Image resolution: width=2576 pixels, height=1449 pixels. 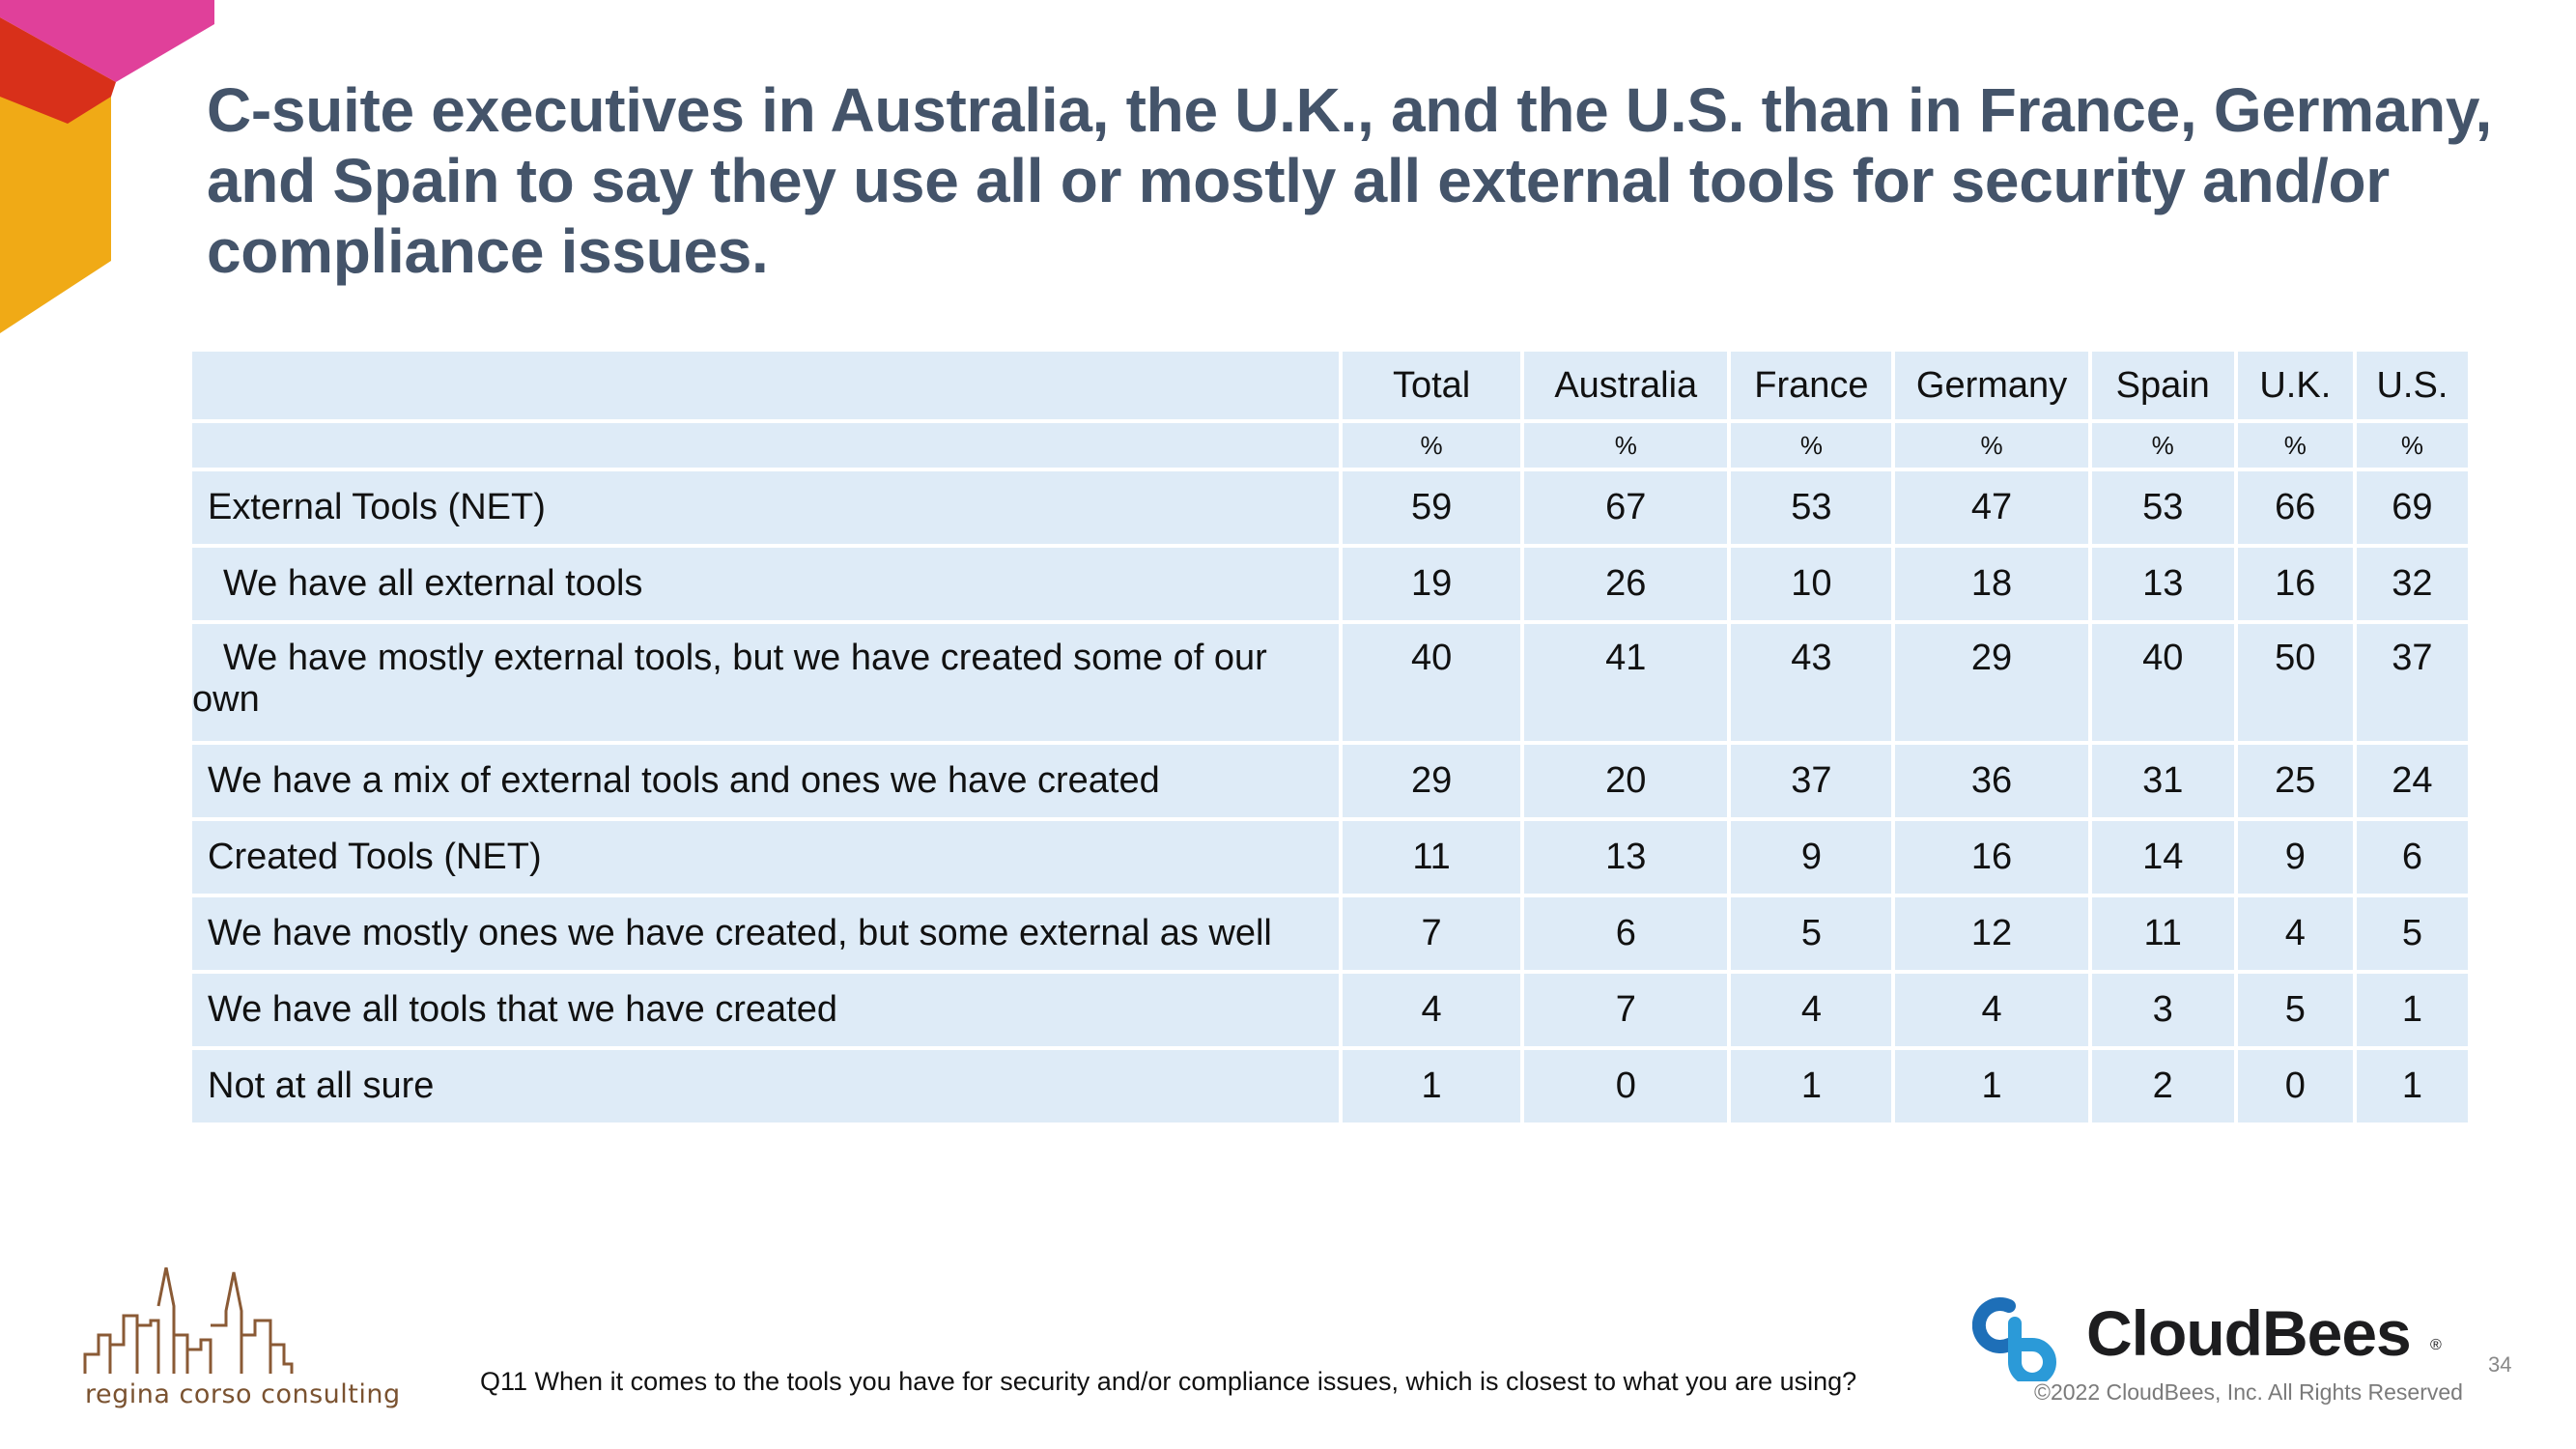 What do you see at coordinates (2295, 682) in the screenshot?
I see `value-cell: 50` at bounding box center [2295, 682].